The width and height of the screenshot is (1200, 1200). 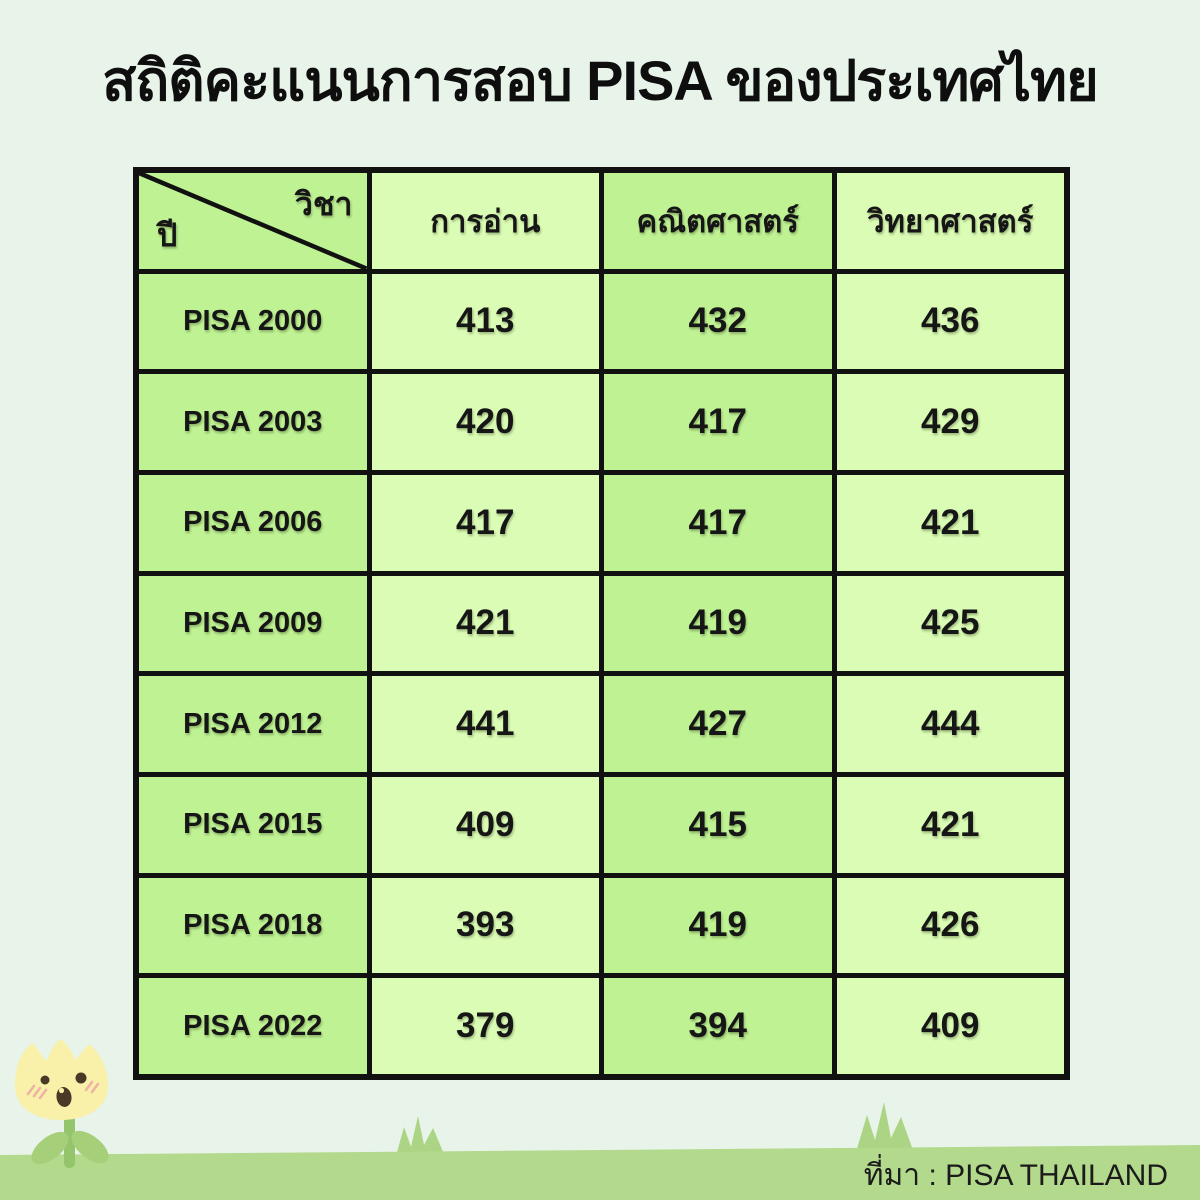 I want to click on score-cell: 393, so click(x=485, y=925).